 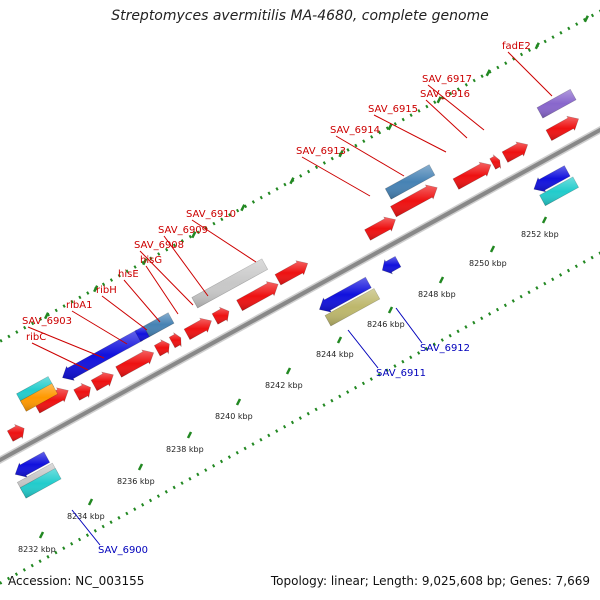 What do you see at coordinates (86, 516) in the screenshot?
I see `scale-label: 8234 kbp` at bounding box center [86, 516].